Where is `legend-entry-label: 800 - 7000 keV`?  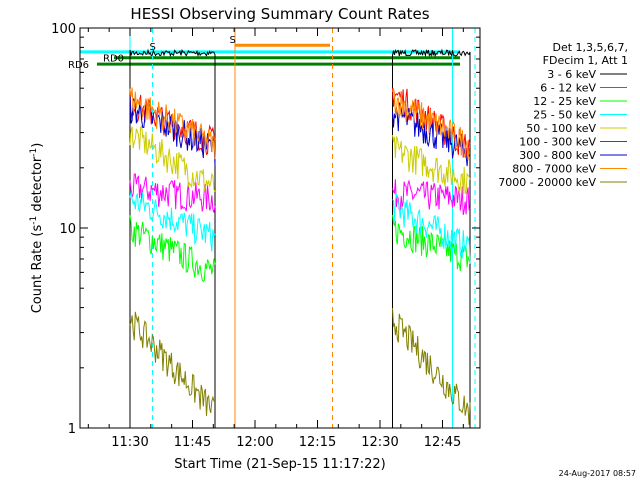 legend-entry-label: 800 - 7000 keV is located at coordinates (554, 169).